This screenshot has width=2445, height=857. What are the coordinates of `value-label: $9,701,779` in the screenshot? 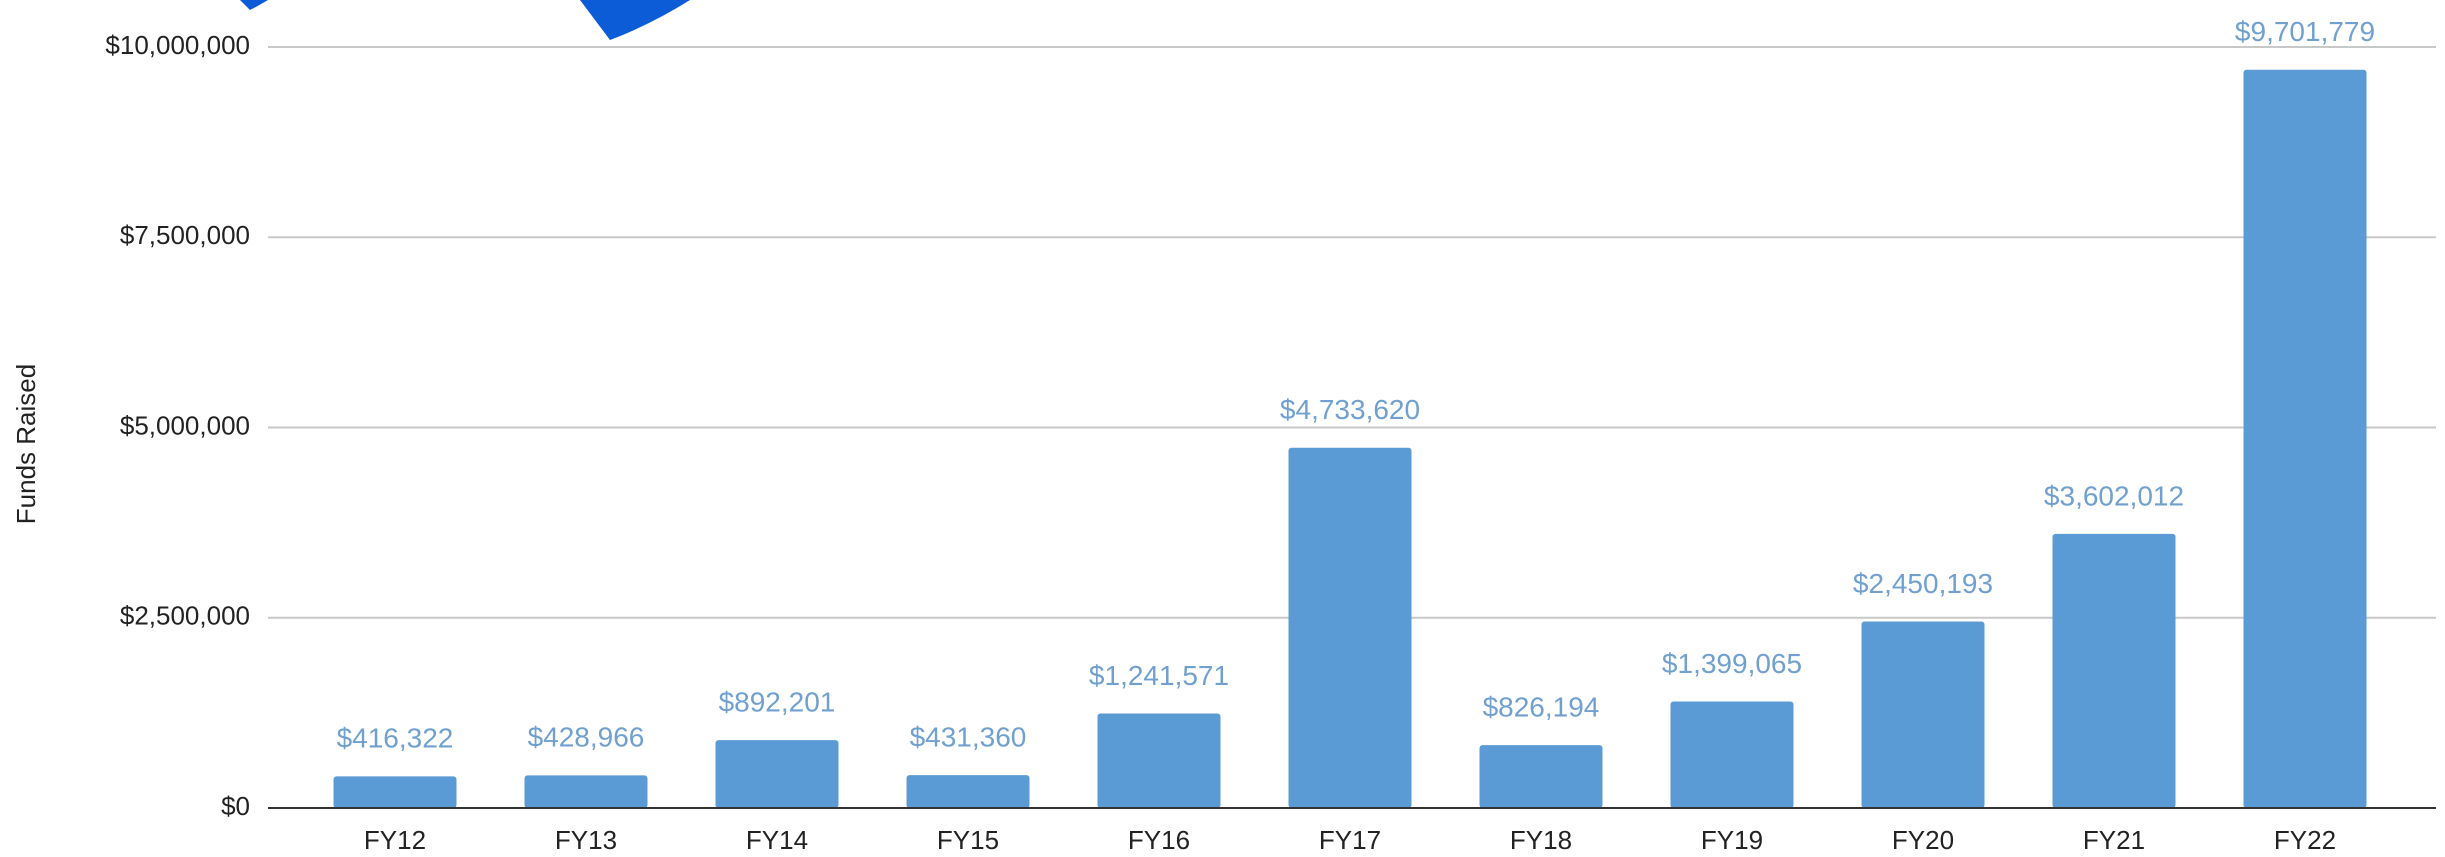 It's located at (2305, 31).